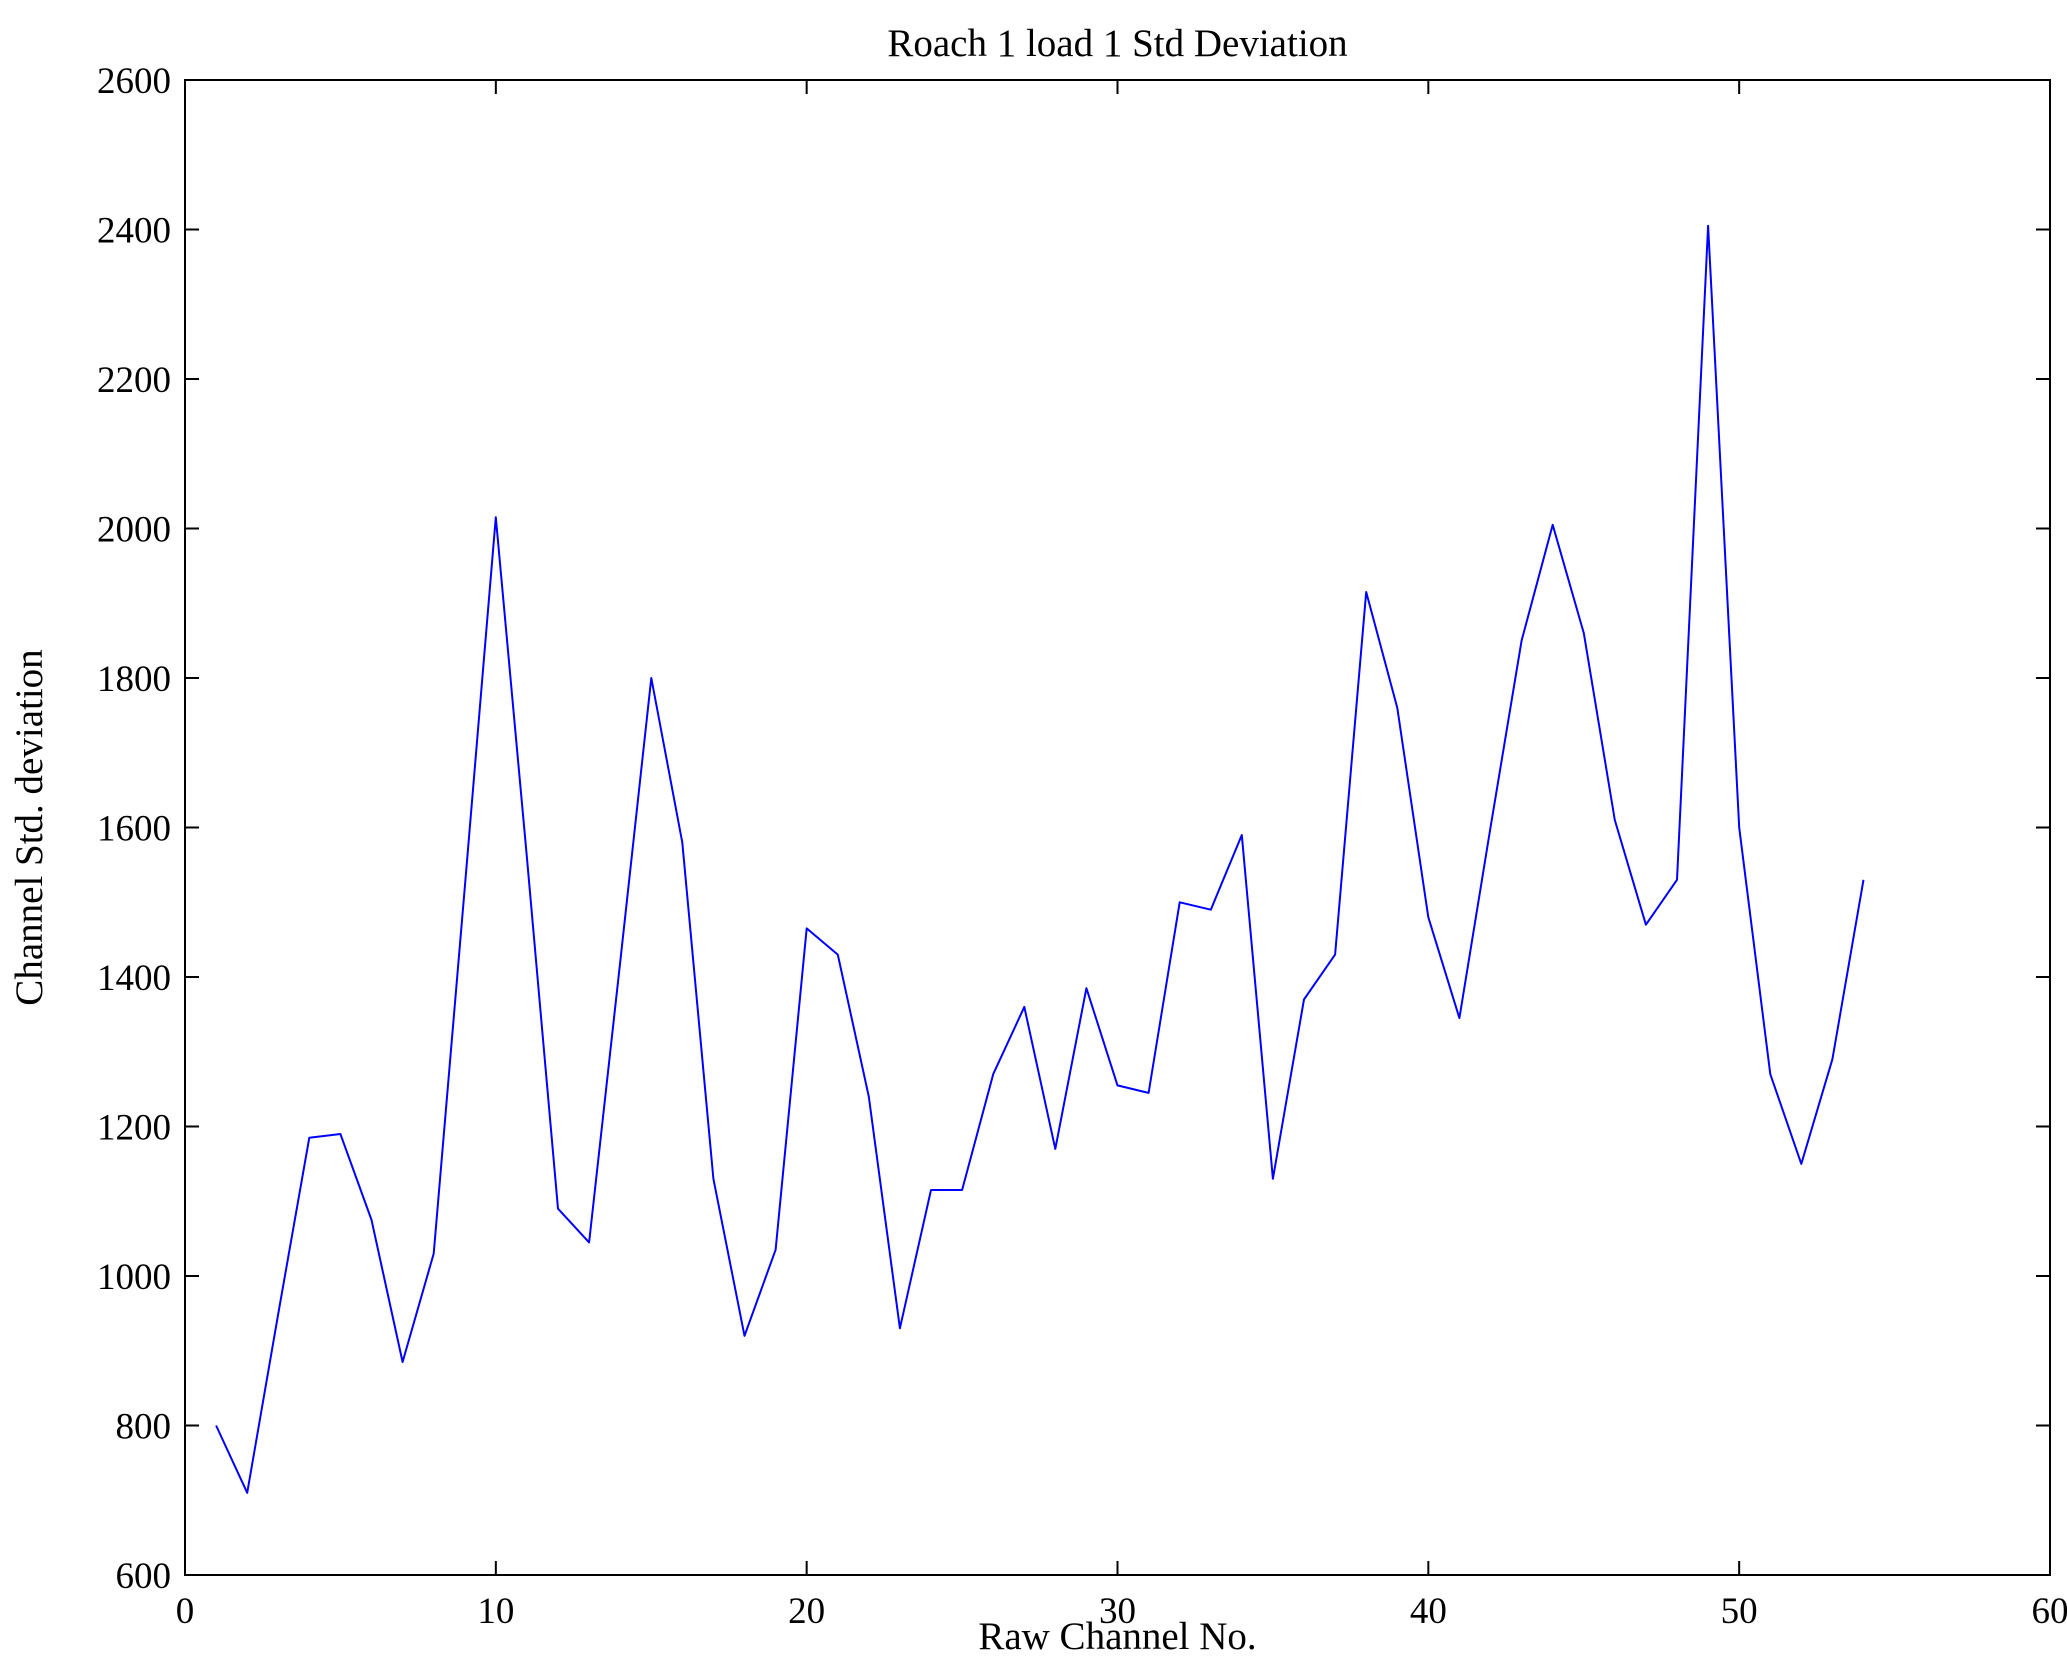 The image size is (2067, 1671). What do you see at coordinates (1739, 1611) in the screenshot?
I see `x-tick-label: 50` at bounding box center [1739, 1611].